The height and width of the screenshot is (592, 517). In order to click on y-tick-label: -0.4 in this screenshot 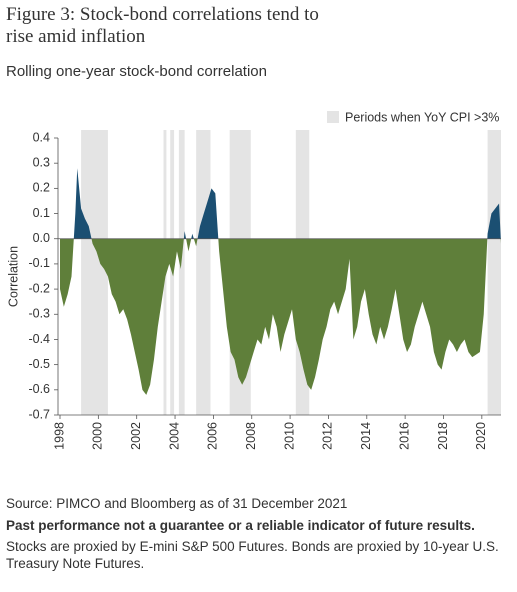, I will do `click(39, 339)`.